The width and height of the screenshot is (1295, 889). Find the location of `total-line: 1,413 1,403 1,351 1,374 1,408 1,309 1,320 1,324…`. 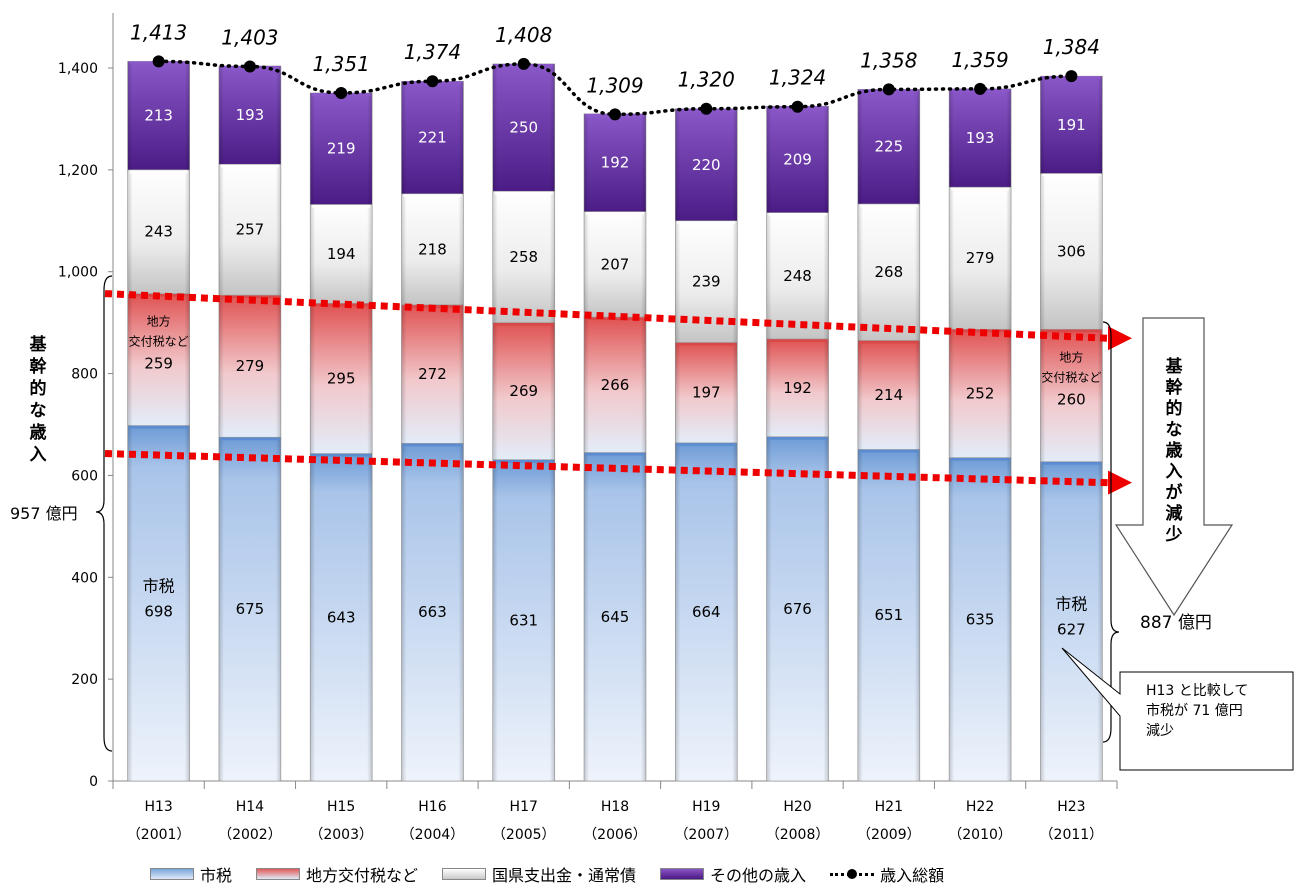

total-line: 1,413 1,403 1,351 1,374 1,408 1,309 1,320 1,324… is located at coordinates (615, 70).